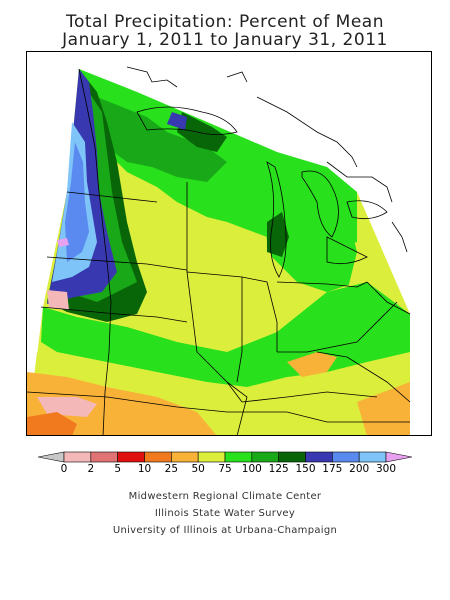 The width and height of the screenshot is (450, 600). Describe the element at coordinates (51, 457) in the screenshot. I see `legend-arrow-low` at that location.